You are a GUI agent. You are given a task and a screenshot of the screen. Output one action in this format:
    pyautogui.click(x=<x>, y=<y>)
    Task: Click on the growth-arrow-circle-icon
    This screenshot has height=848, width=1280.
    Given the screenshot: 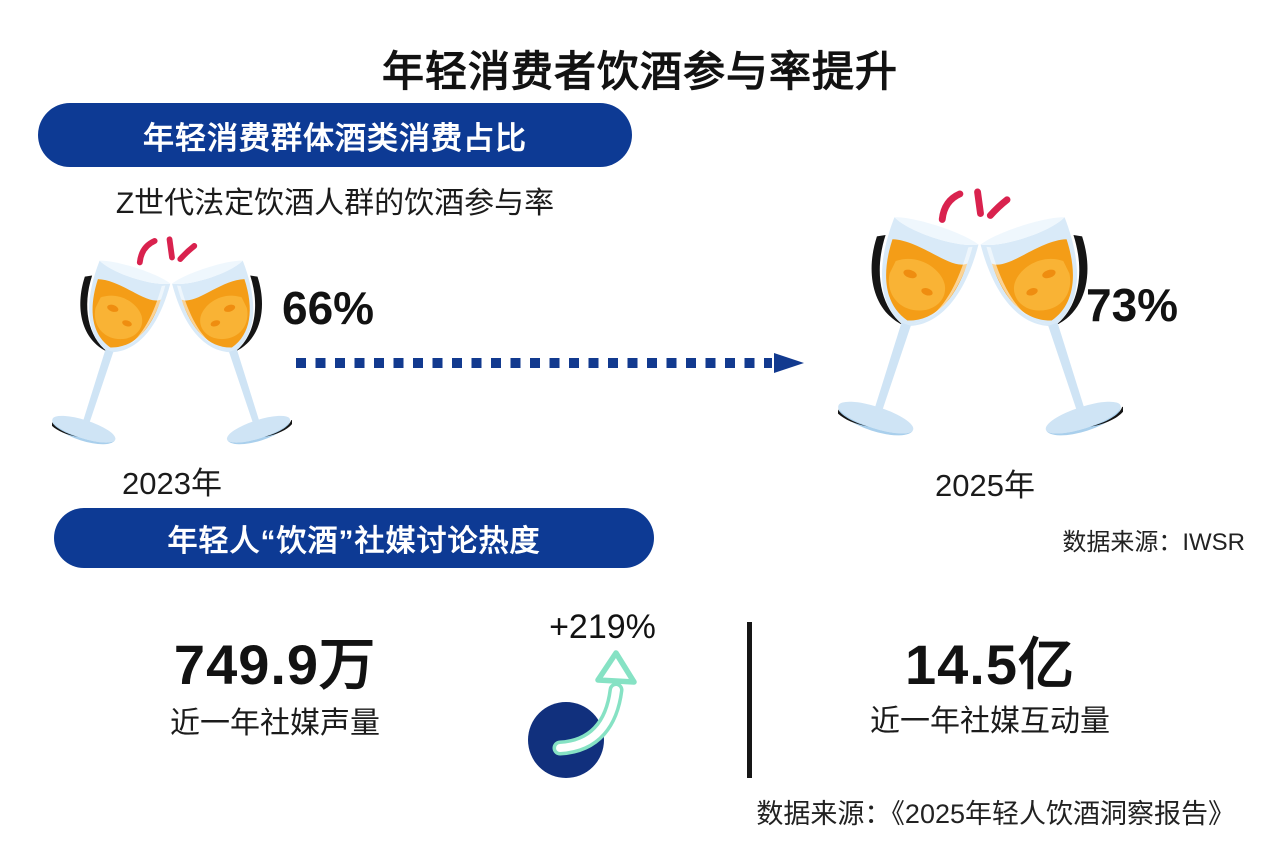 What is the action you would take?
    pyautogui.click(x=582, y=714)
    